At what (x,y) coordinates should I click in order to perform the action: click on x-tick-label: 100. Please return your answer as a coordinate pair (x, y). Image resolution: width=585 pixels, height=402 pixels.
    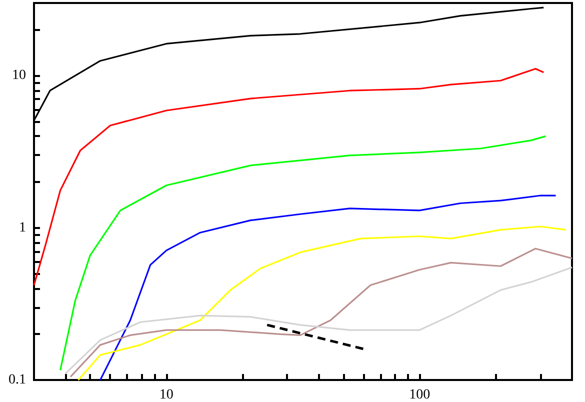
    Looking at the image, I should click on (419, 395).